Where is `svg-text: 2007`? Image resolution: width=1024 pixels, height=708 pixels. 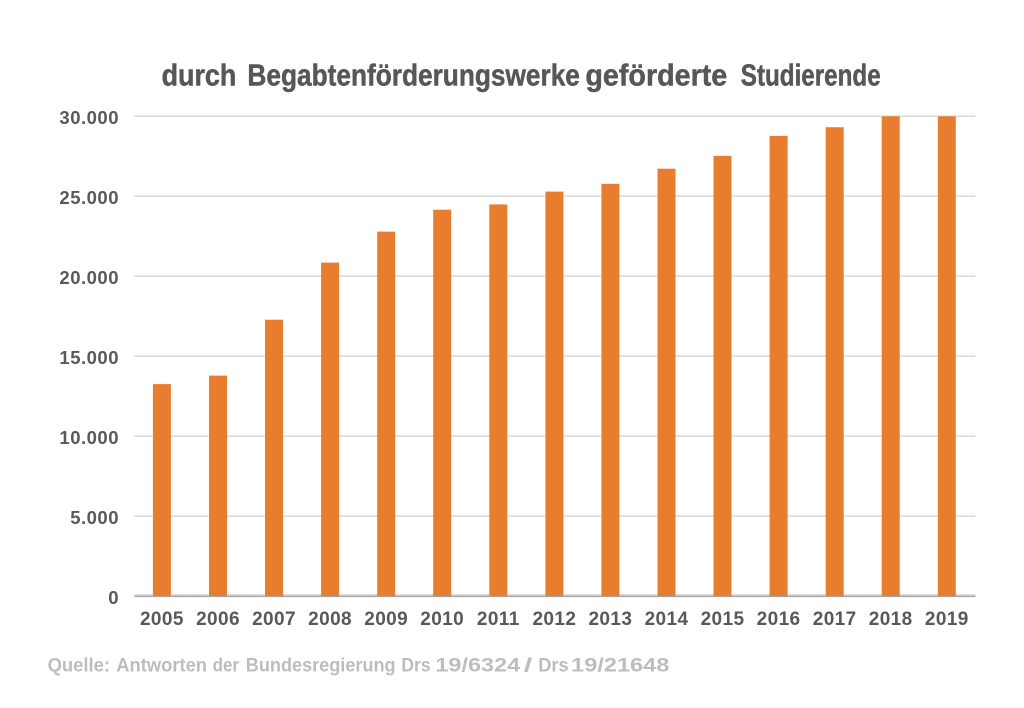
svg-text: 2007 is located at coordinates (274, 619).